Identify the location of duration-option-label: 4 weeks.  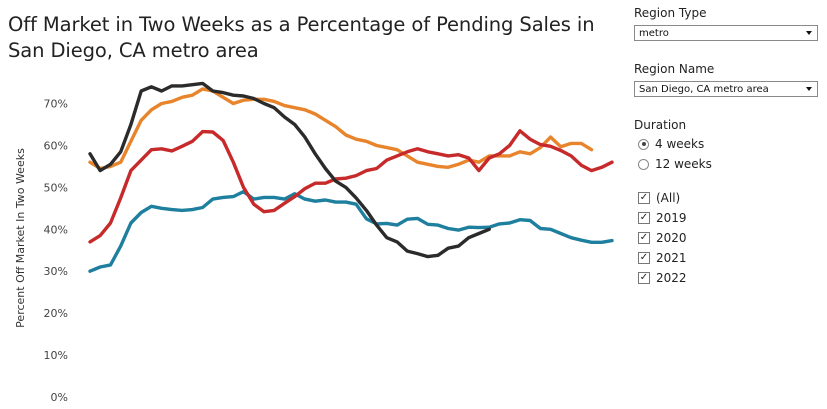
(680, 144).